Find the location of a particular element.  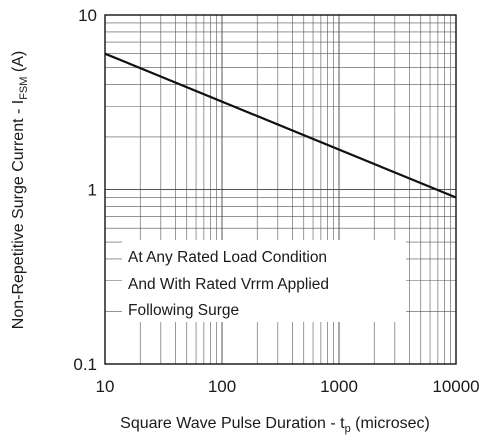

y-axis-label: Non-Repetitive Surge Current - IFSM (A) is located at coordinates (20, 190).